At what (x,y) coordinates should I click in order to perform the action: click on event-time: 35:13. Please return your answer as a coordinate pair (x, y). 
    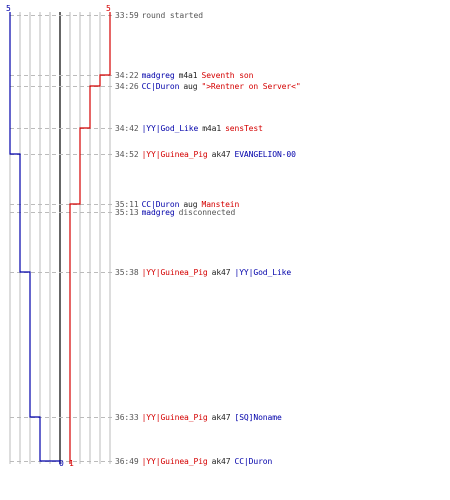
    Looking at the image, I should click on (127, 212).